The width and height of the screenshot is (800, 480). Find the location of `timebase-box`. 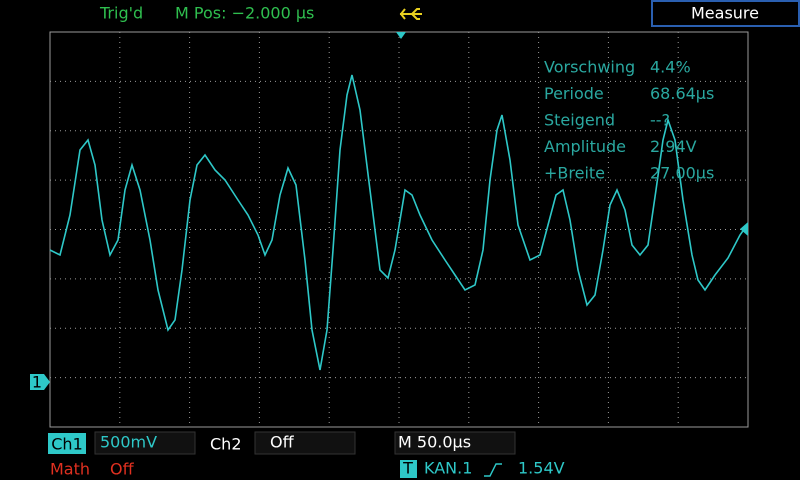

timebase-box is located at coordinates (455, 443).